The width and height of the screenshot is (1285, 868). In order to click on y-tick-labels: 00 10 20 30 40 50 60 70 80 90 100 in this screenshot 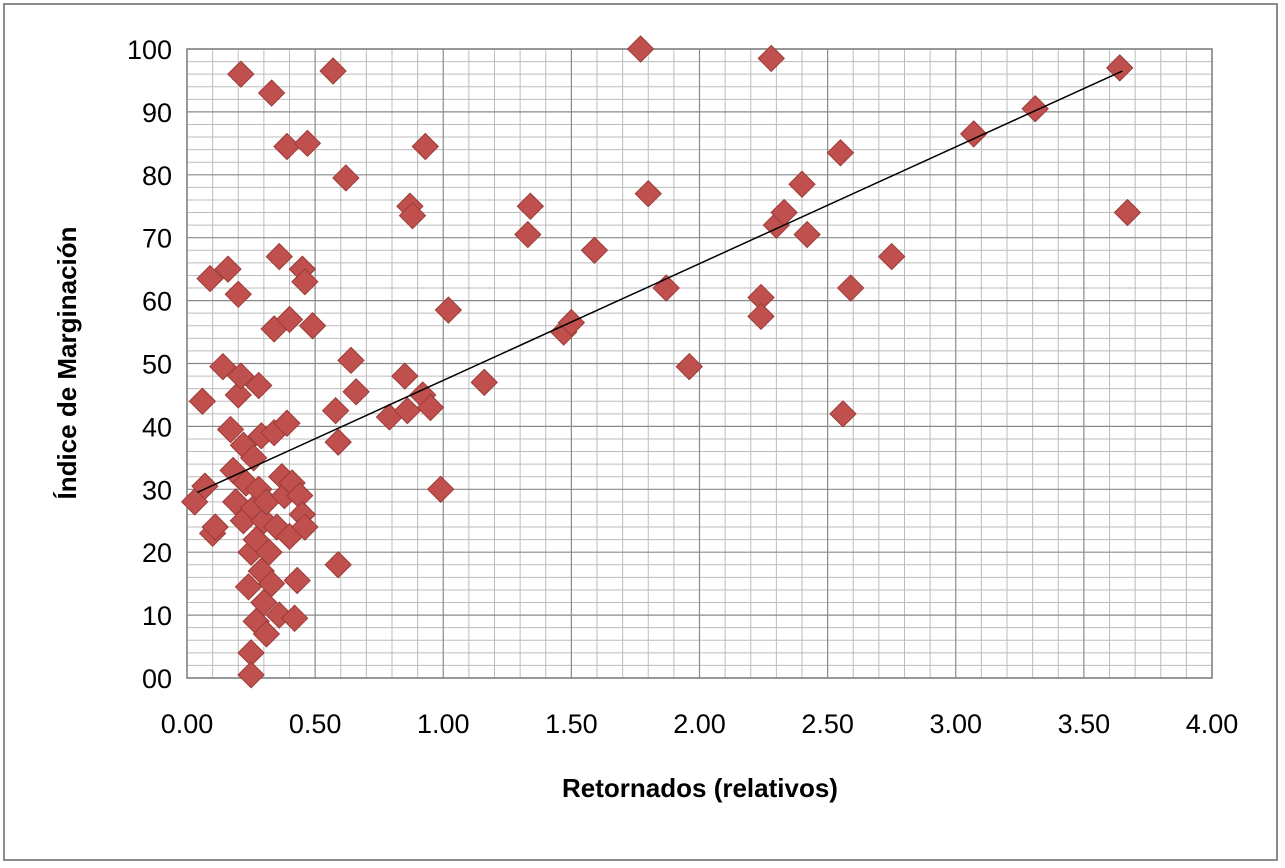, I will do `click(149, 364)`.